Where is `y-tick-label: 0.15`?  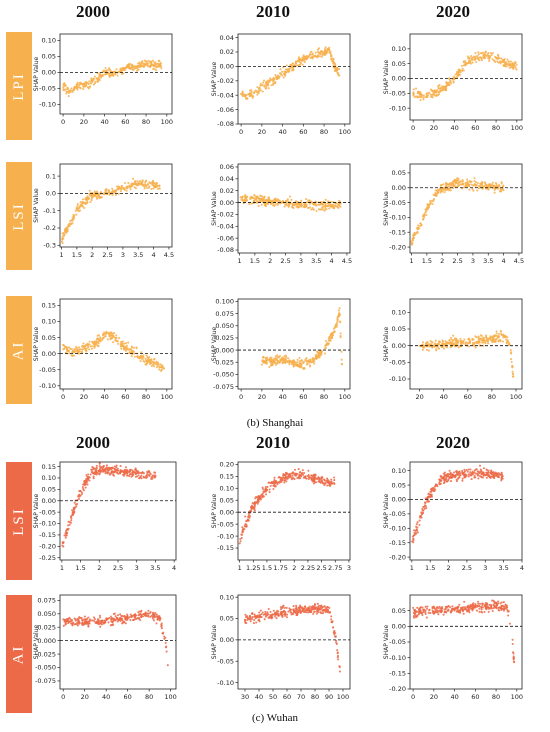
y-tick-label: 0.15 is located at coordinates (227, 477).